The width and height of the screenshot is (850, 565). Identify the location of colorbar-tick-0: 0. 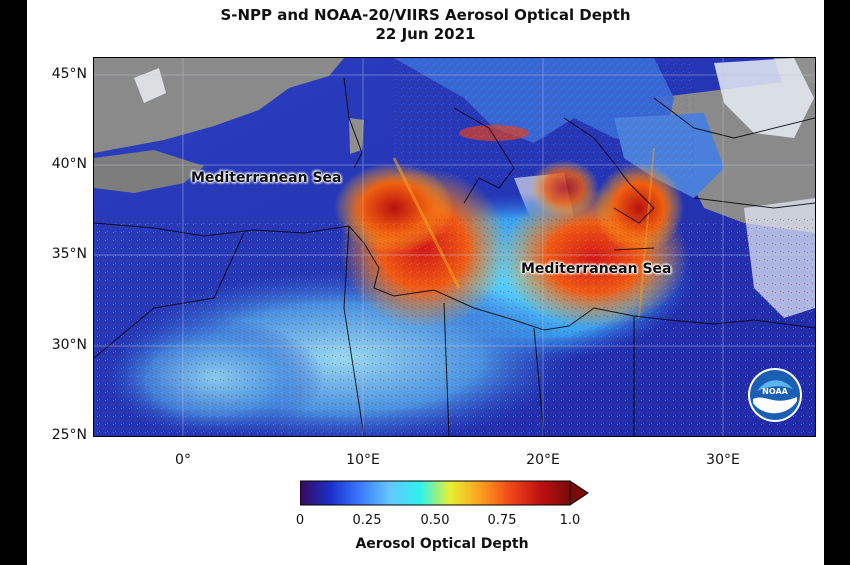
(300, 520).